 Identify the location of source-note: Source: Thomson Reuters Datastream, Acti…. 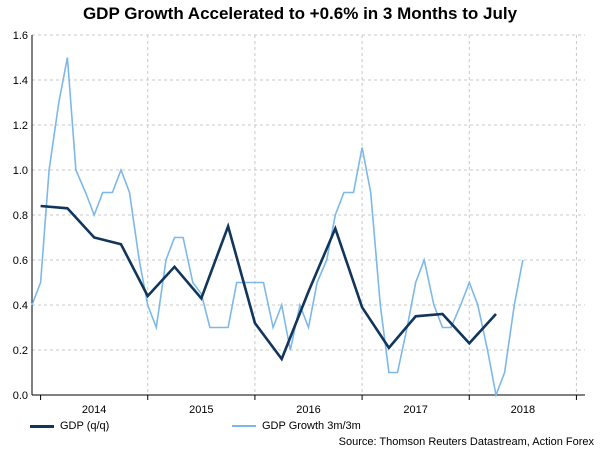
(466, 442).